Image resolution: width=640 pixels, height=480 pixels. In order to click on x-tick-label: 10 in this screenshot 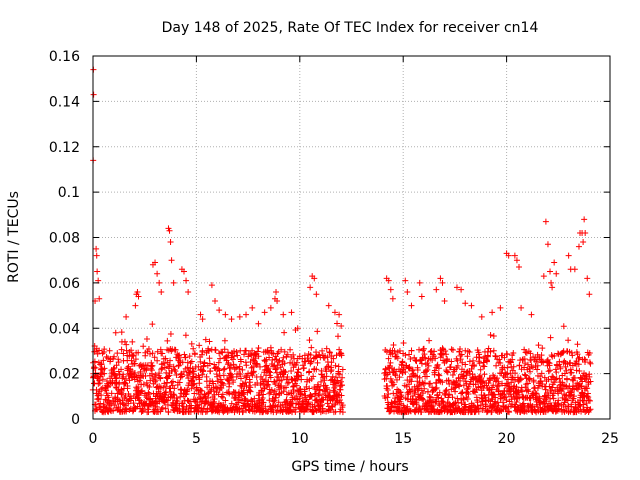, I will do `click(300, 439)`.